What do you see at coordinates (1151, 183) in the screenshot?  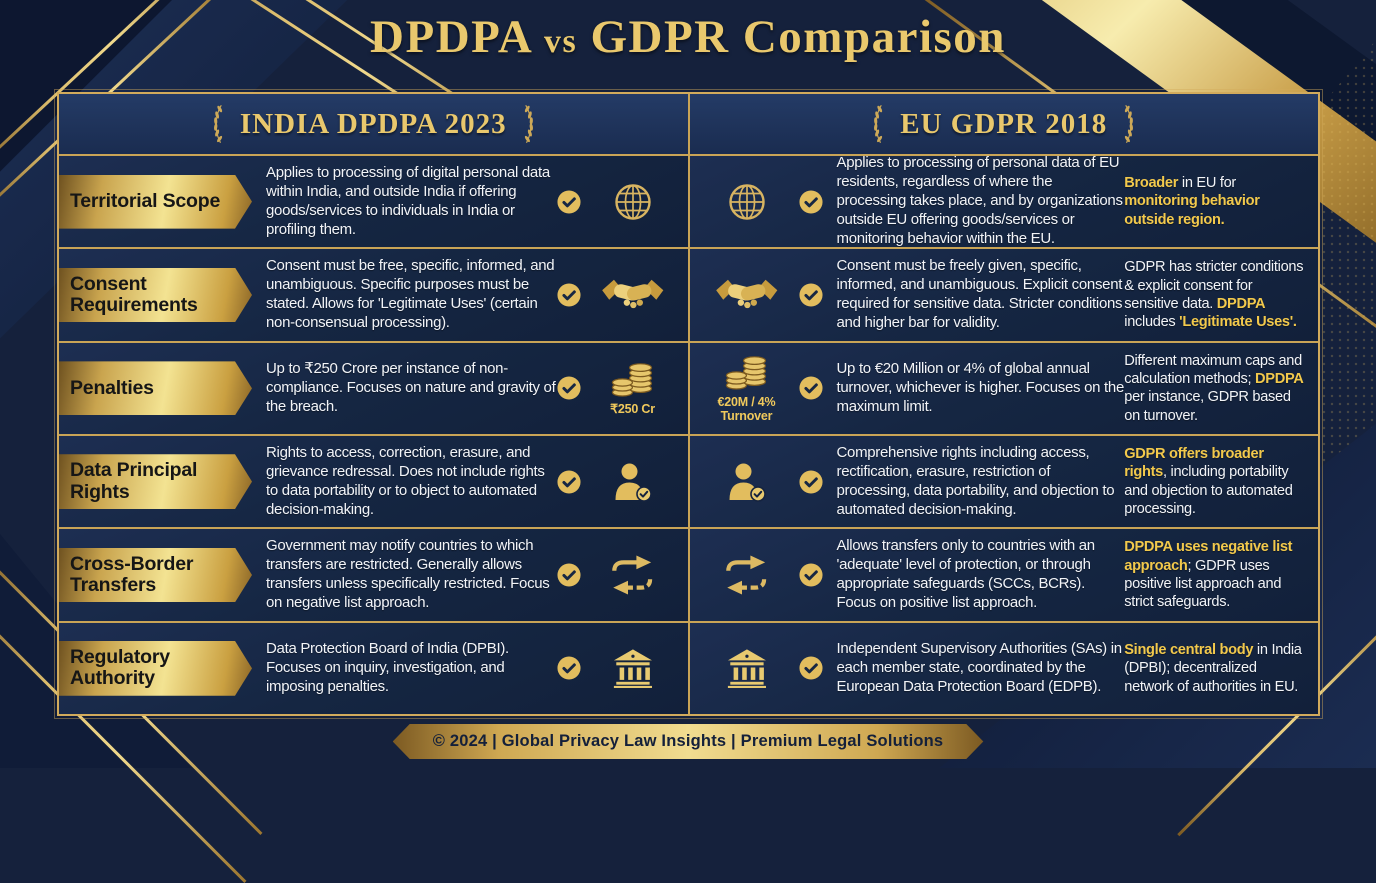 I see `note-highlight: Broader` at bounding box center [1151, 183].